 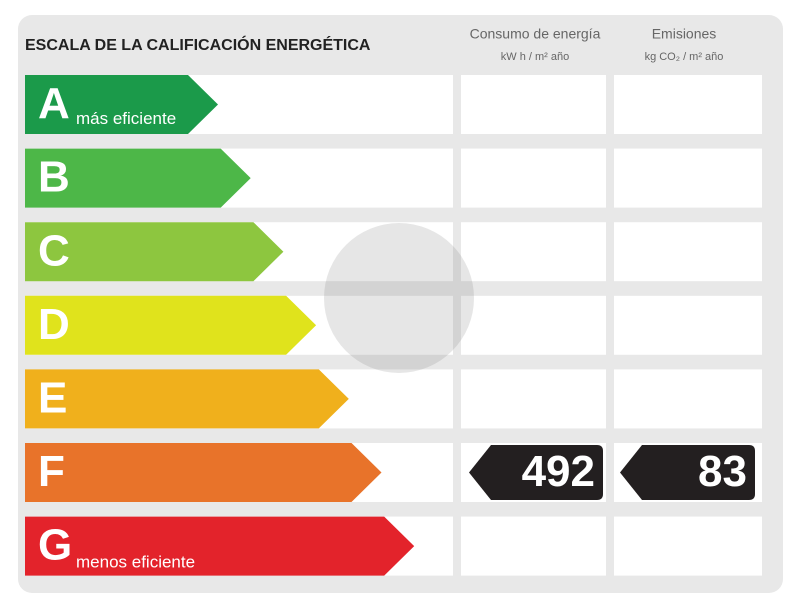 I want to click on column-unit: kg CO₂ / m² año, so click(x=684, y=57).